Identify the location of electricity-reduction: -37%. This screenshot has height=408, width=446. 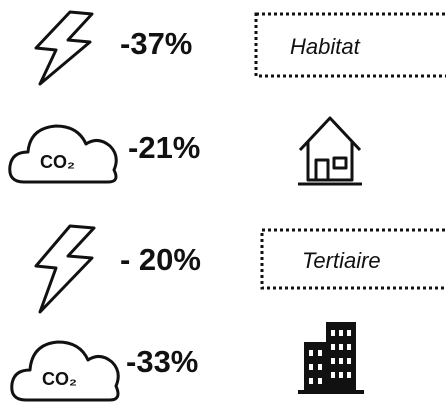
(156, 43).